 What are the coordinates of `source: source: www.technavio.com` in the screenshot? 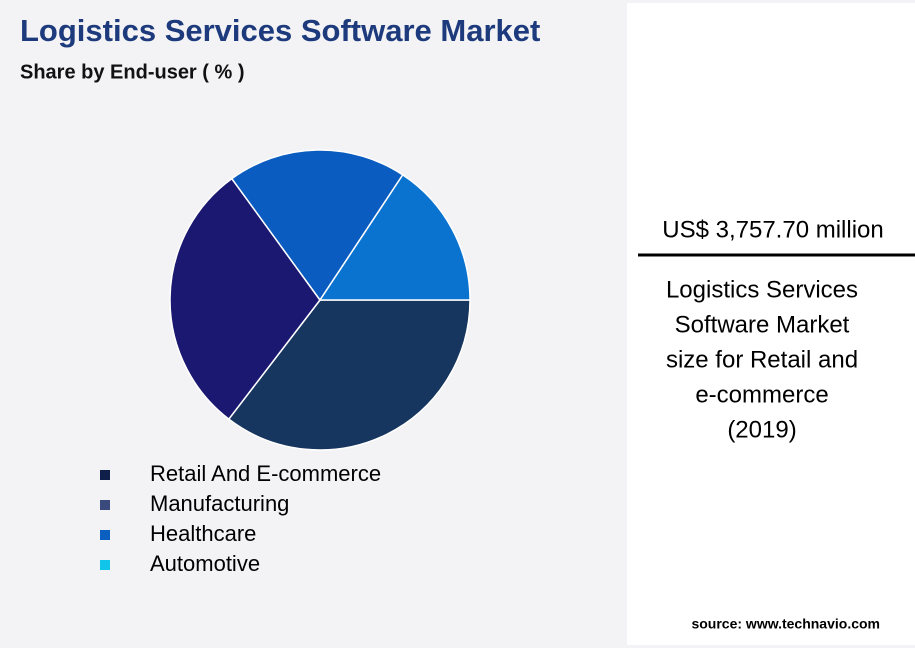 It's located at (785, 624).